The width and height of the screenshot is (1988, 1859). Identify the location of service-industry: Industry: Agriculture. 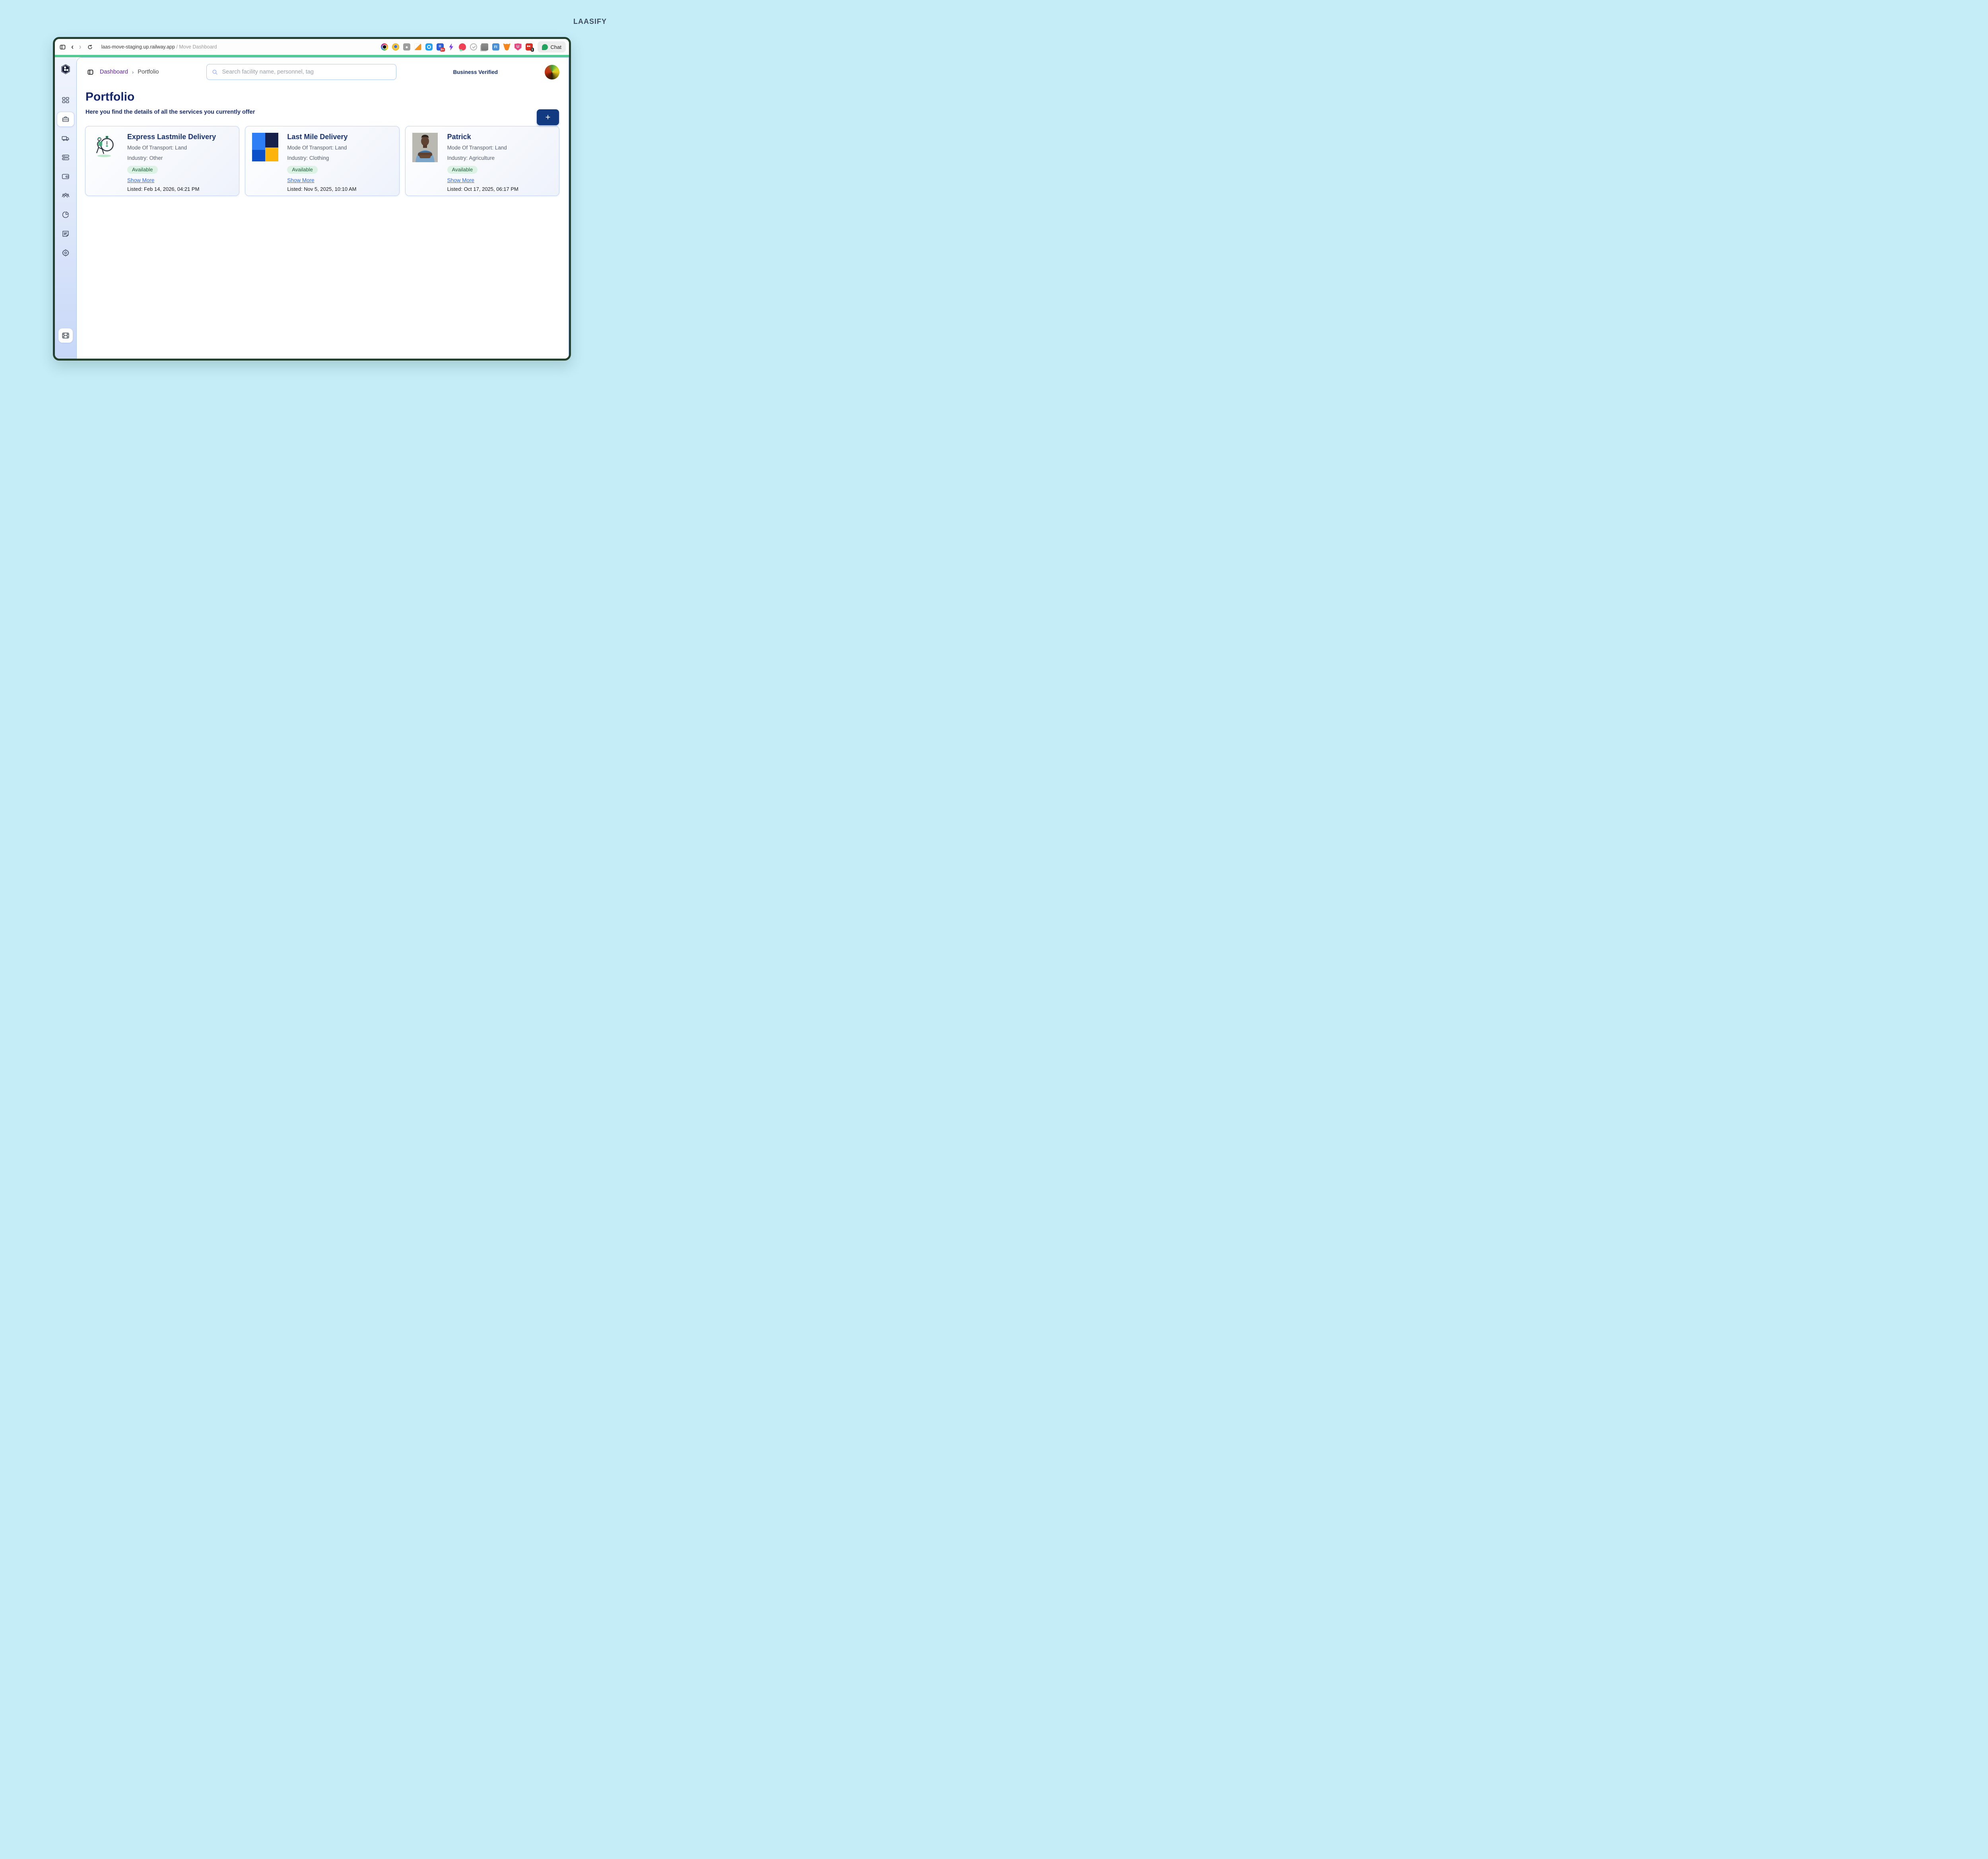
(471, 158).